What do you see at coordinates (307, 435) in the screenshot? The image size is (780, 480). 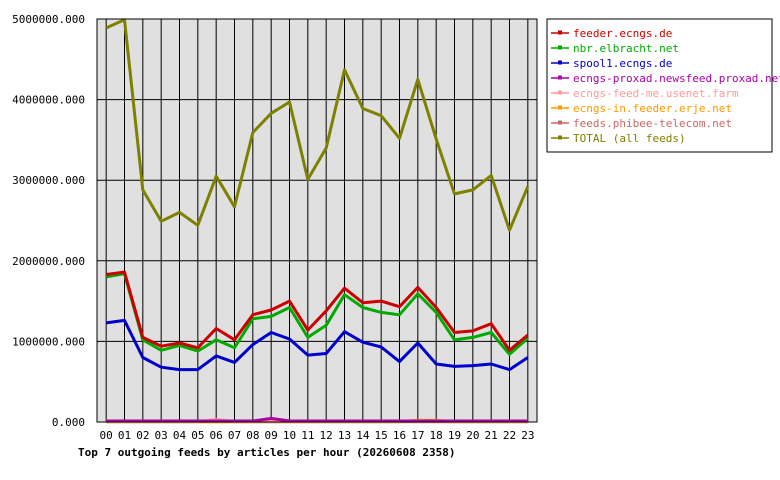 I see `x-tick-label: 11` at bounding box center [307, 435].